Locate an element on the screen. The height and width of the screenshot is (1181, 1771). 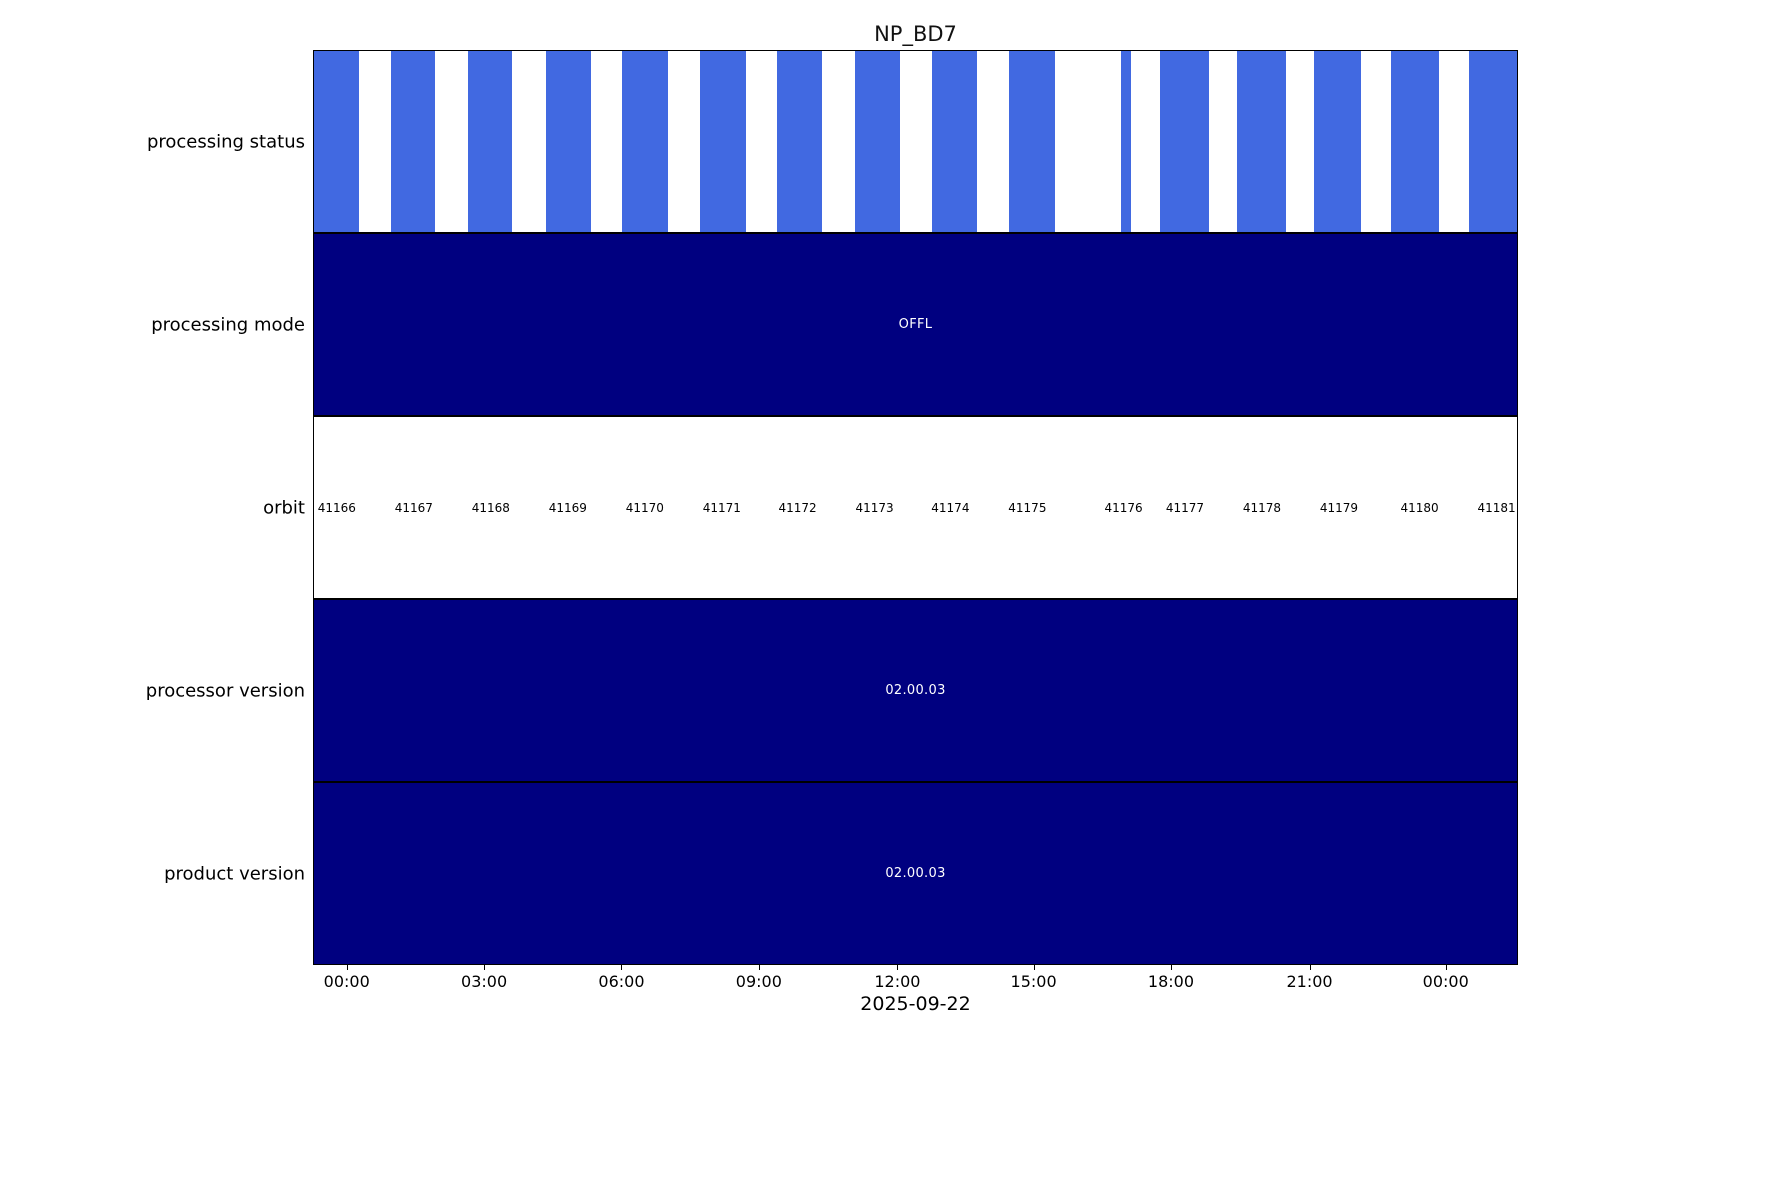
processing-mode-value: OFFL is located at coordinates (915, 324).